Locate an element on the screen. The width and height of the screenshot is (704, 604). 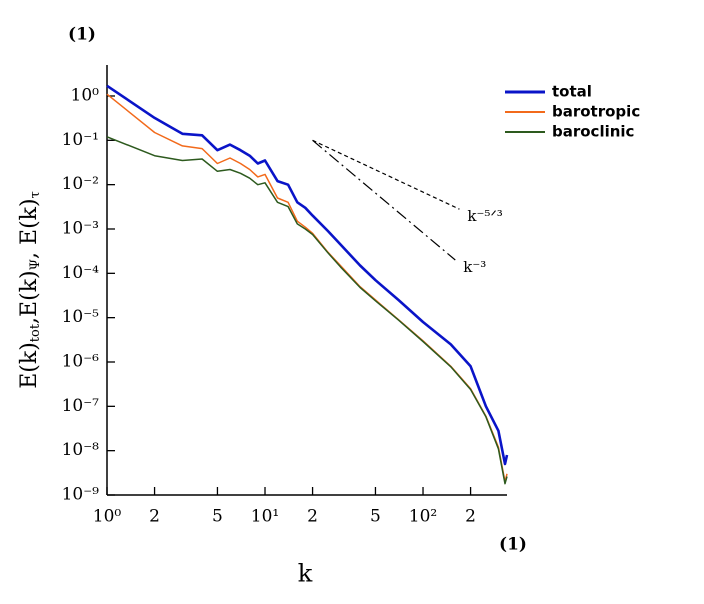
y-tick-label: 10⁻⁴ is located at coordinates (81, 273).